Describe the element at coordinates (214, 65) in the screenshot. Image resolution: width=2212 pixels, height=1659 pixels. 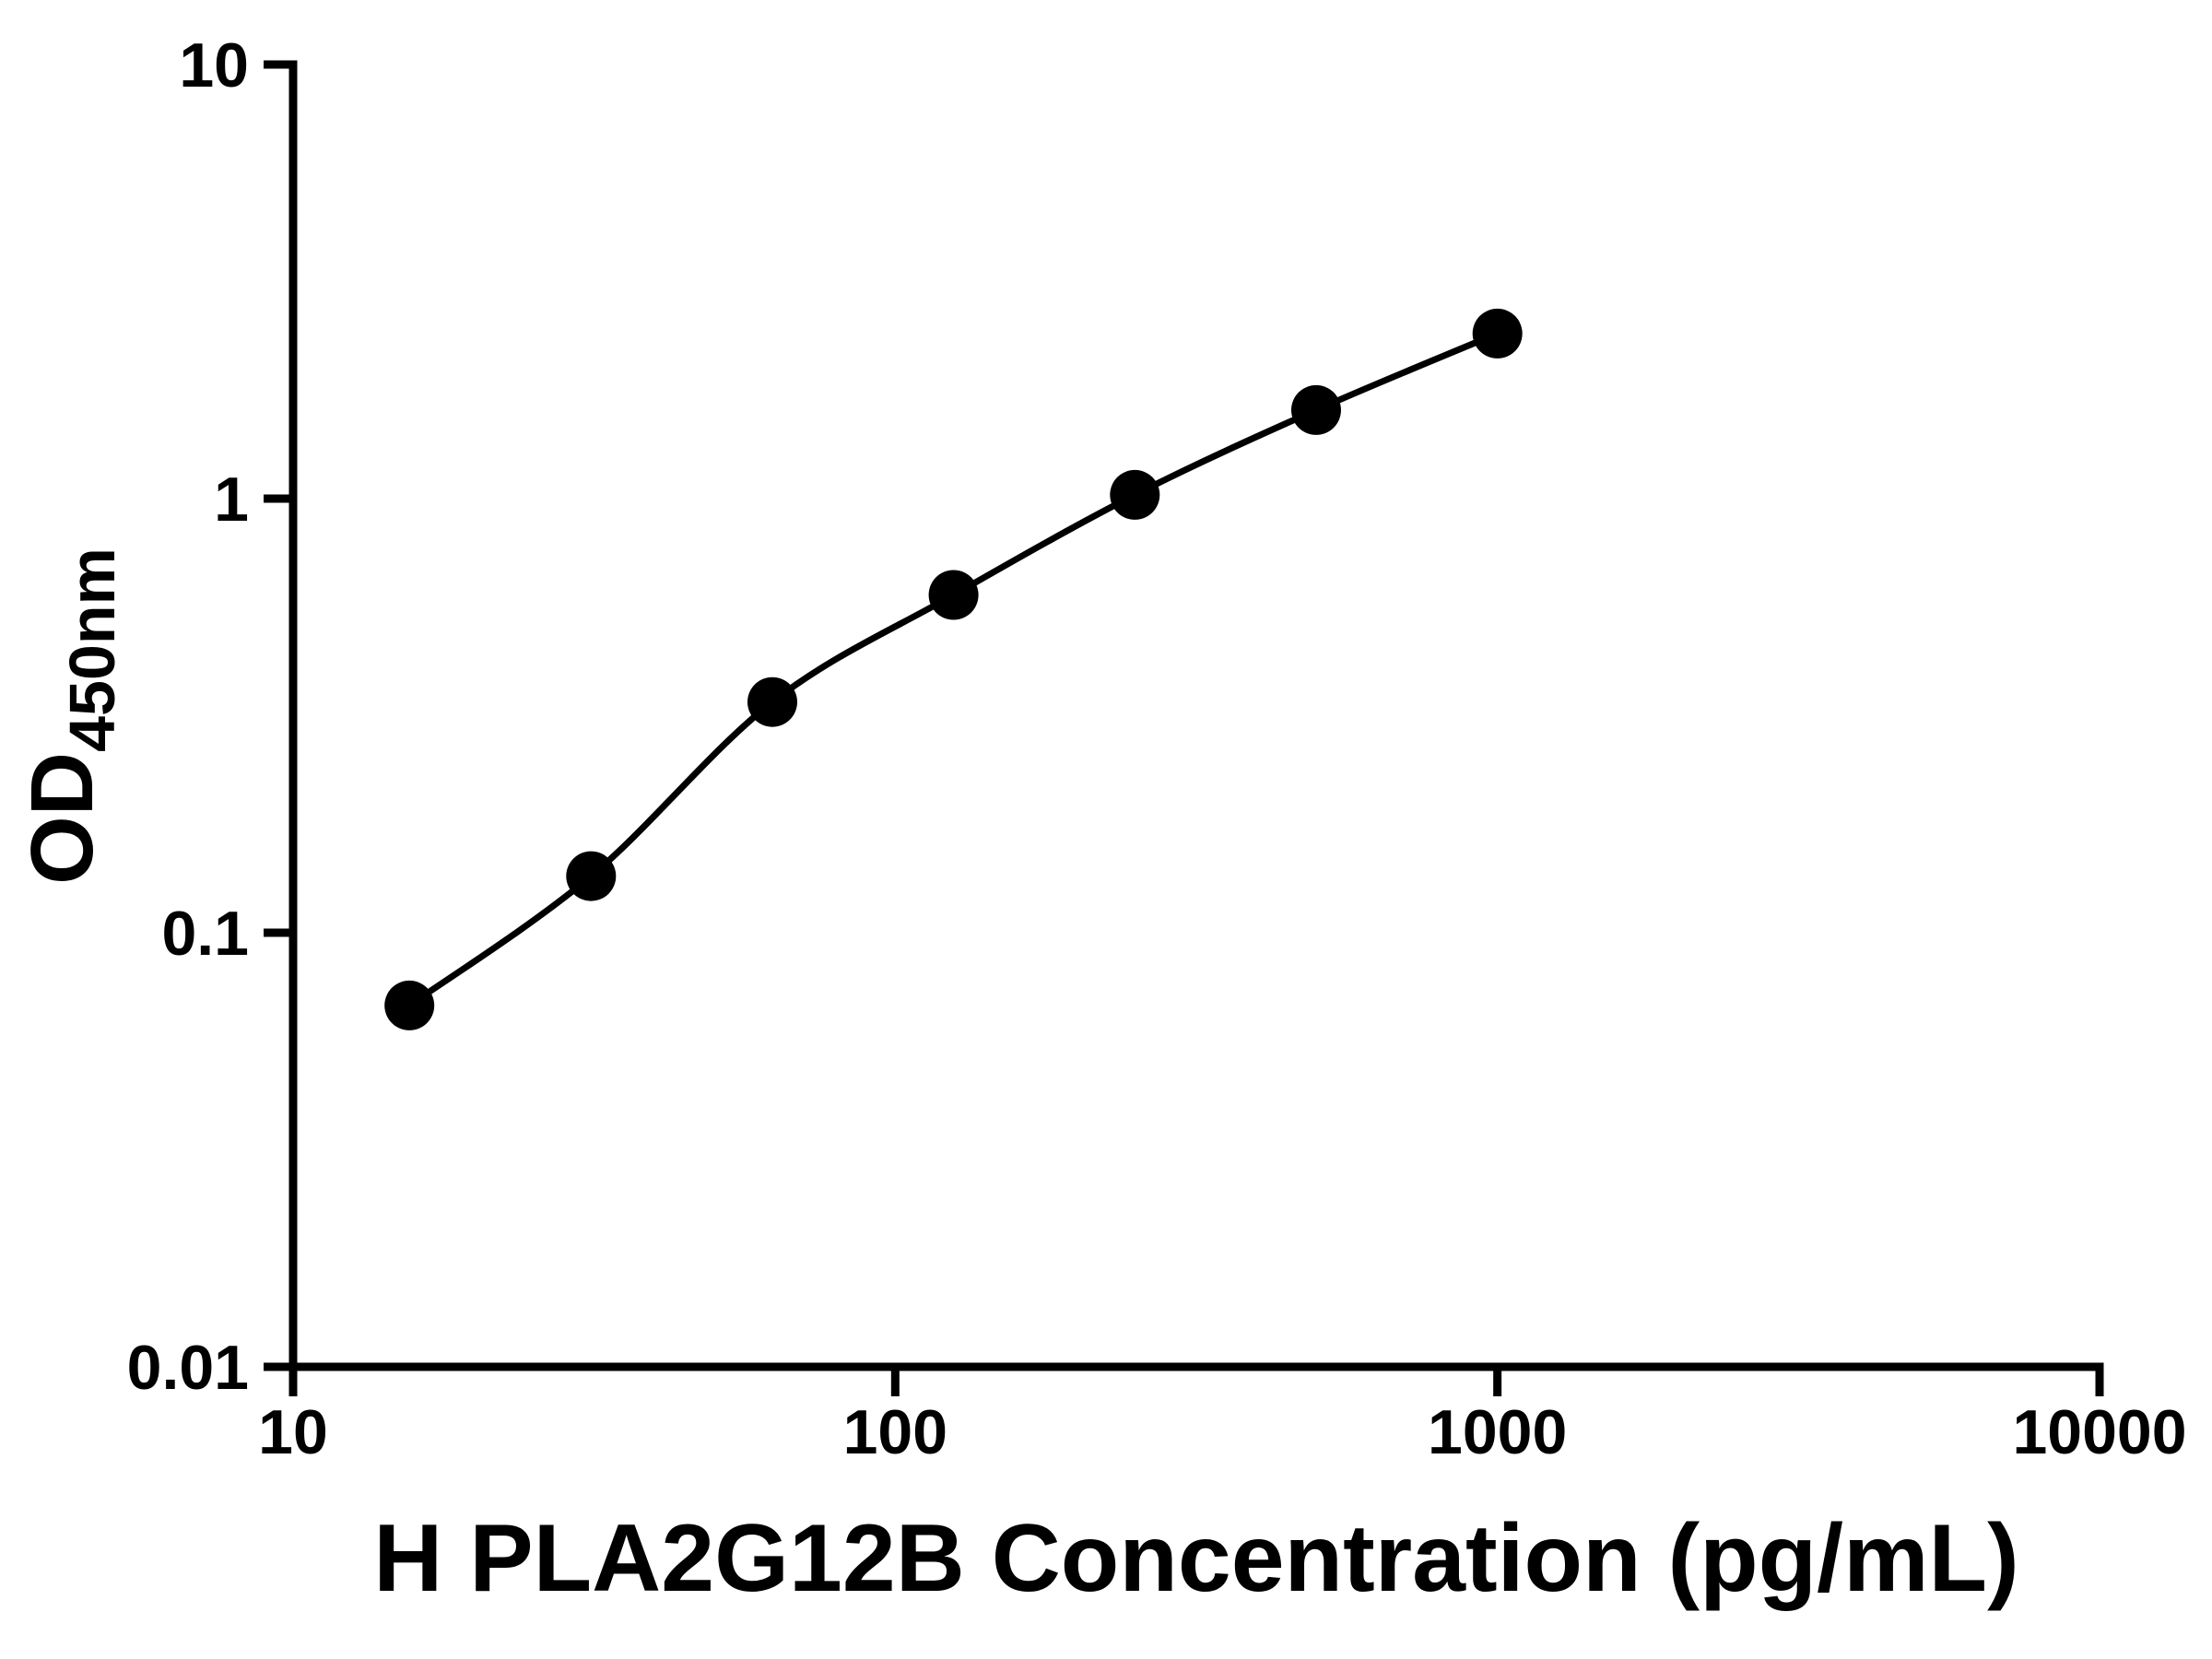
I see `y-tick-label: 10` at that location.